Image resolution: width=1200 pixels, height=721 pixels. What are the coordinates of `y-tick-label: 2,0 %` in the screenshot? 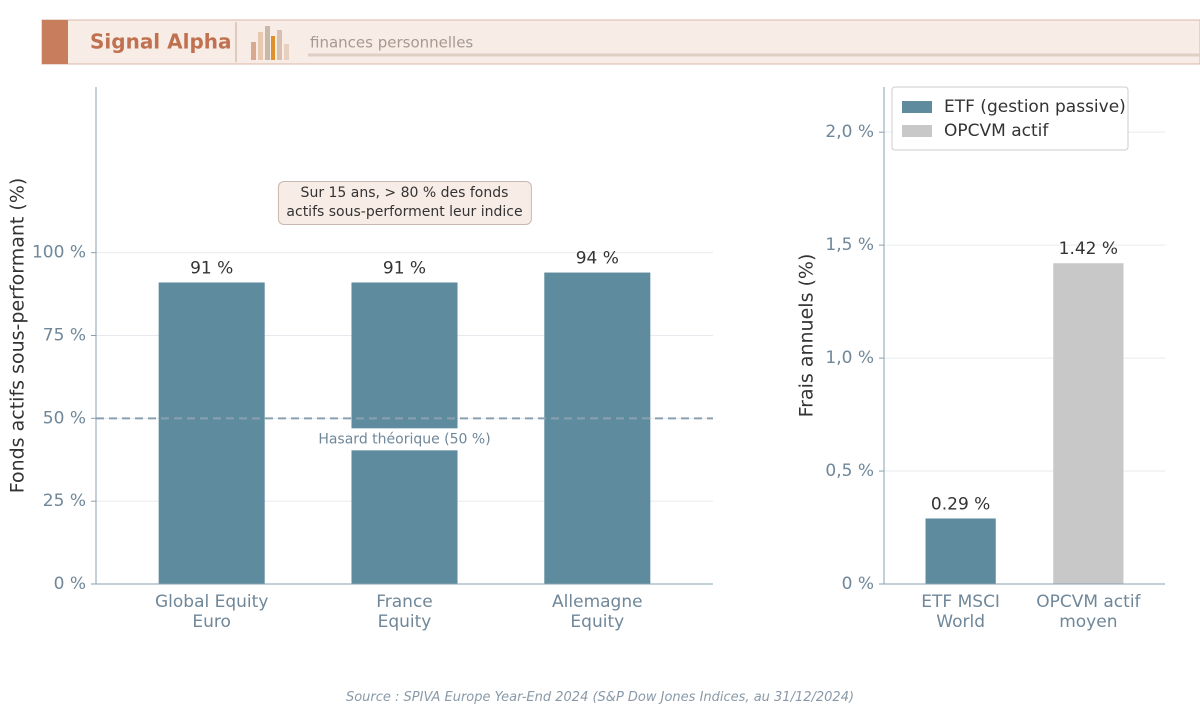 It's located at (849, 132).